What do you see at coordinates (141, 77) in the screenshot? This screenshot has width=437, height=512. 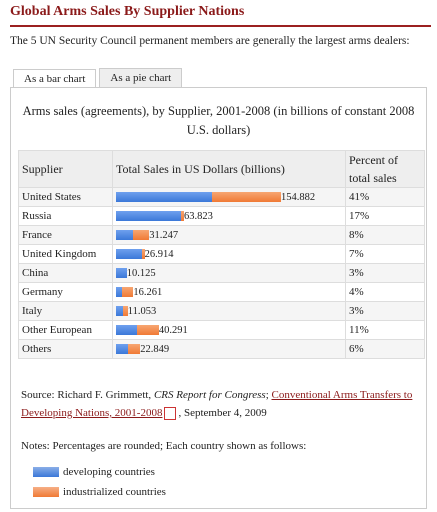 I see `tab: As a pie chart` at bounding box center [141, 77].